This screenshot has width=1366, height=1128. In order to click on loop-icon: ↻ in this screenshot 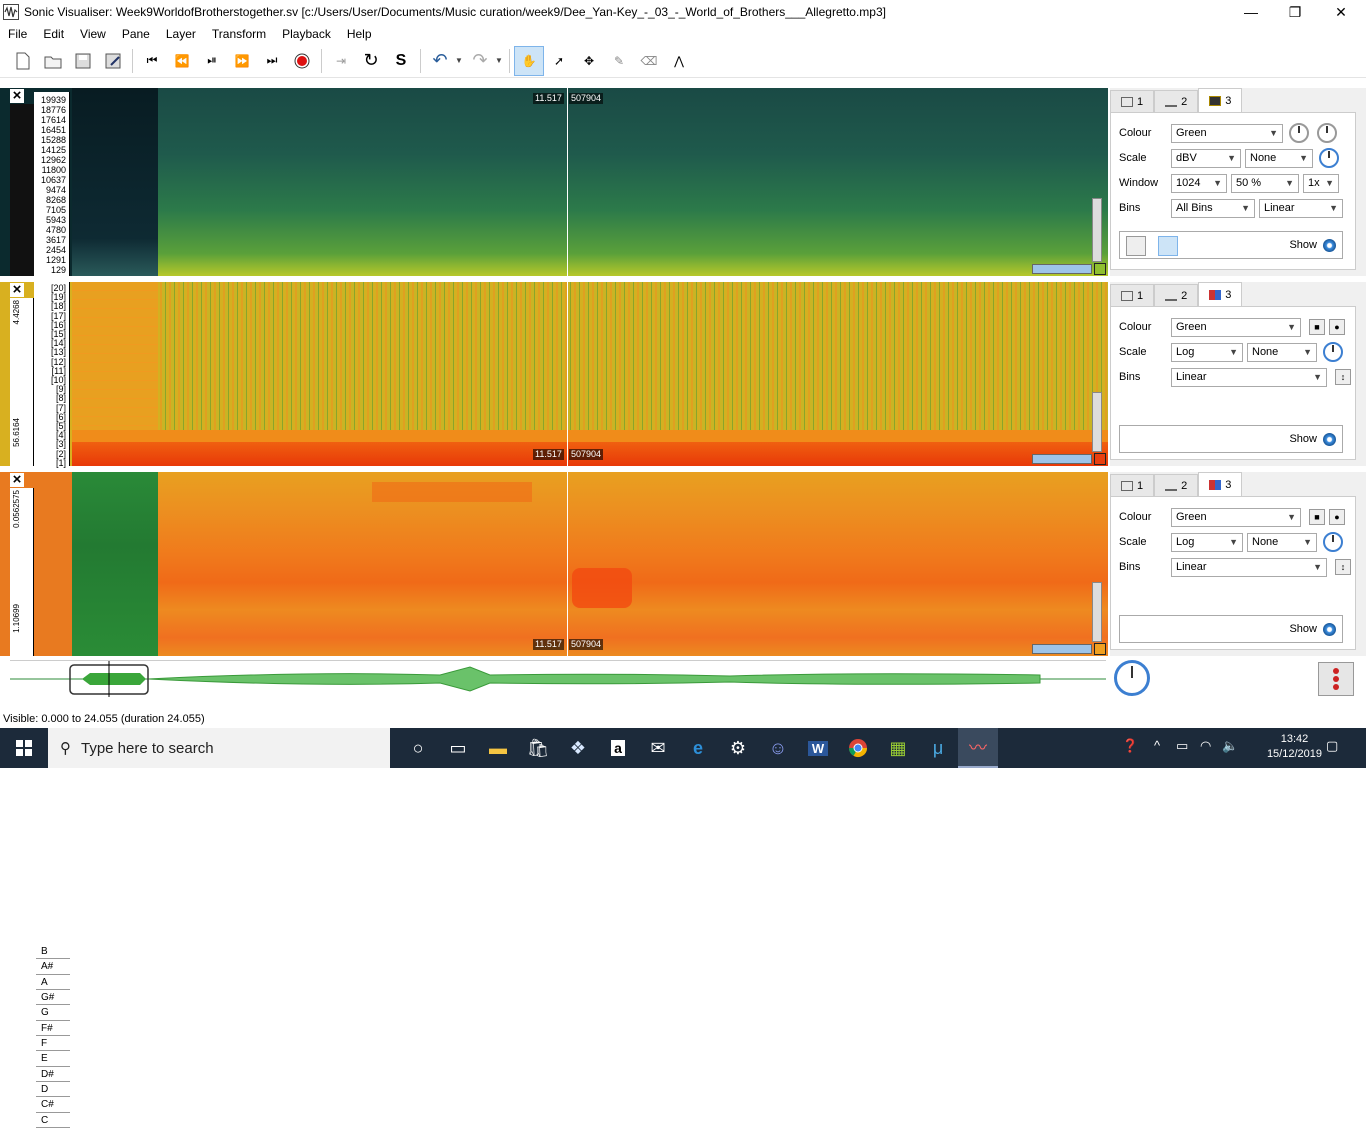, I will do `click(371, 60)`.